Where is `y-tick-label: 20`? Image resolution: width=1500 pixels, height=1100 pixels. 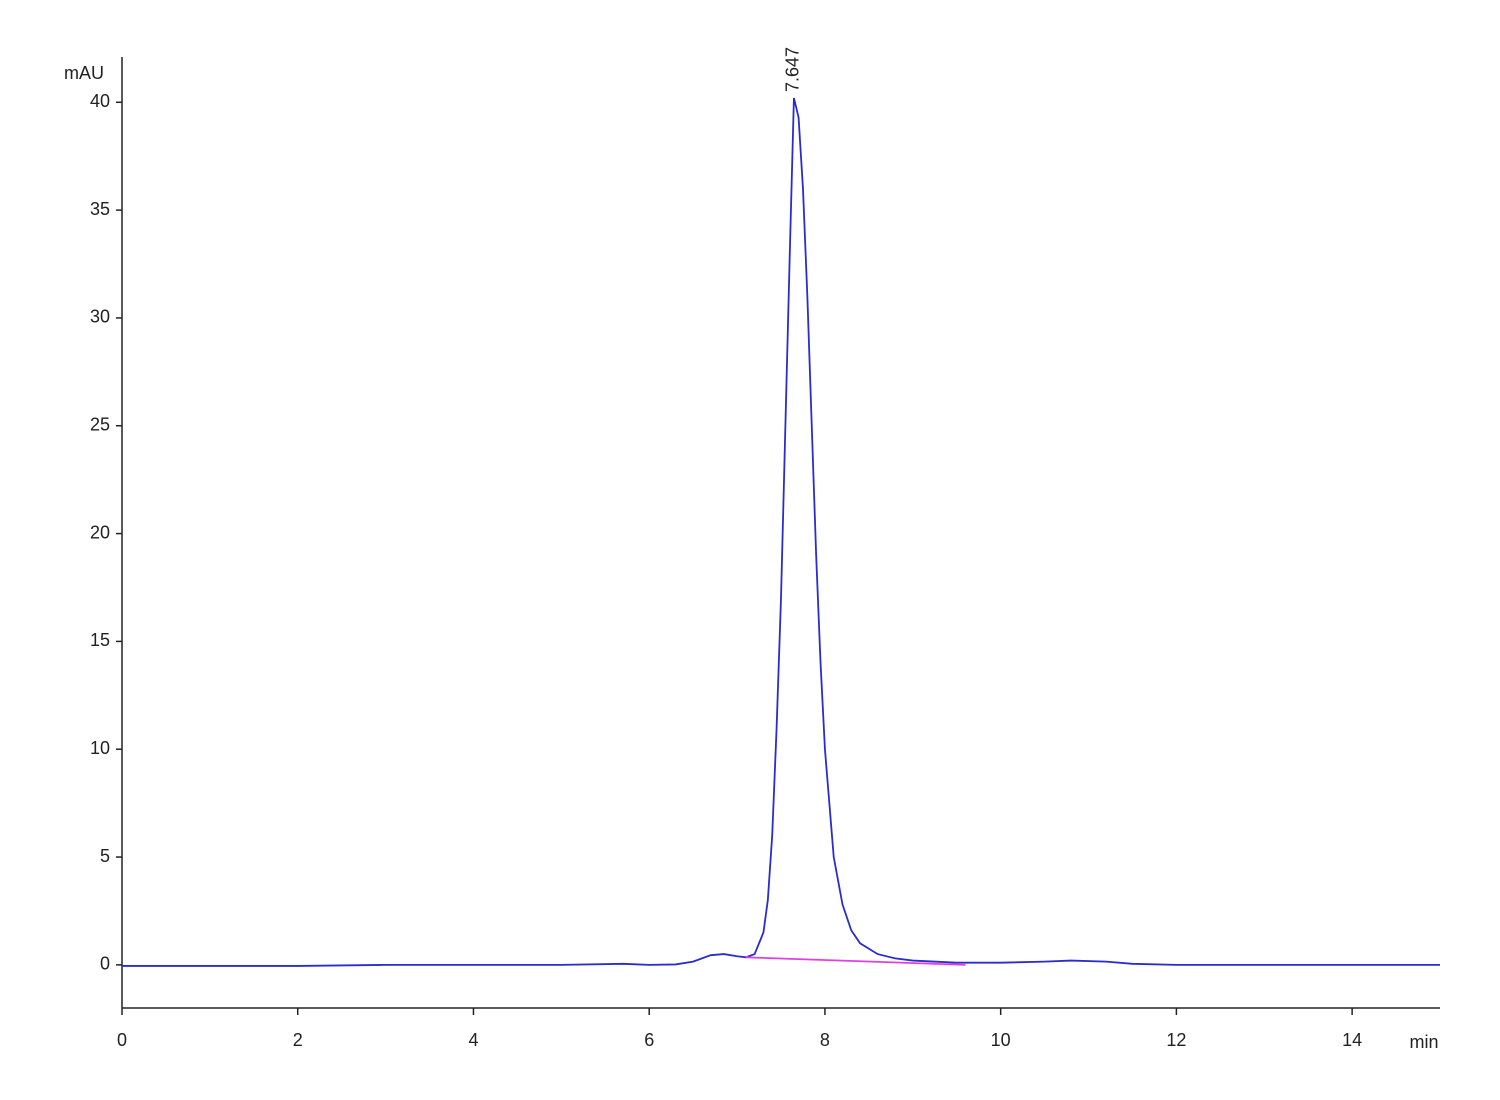 y-tick-label: 20 is located at coordinates (100, 532).